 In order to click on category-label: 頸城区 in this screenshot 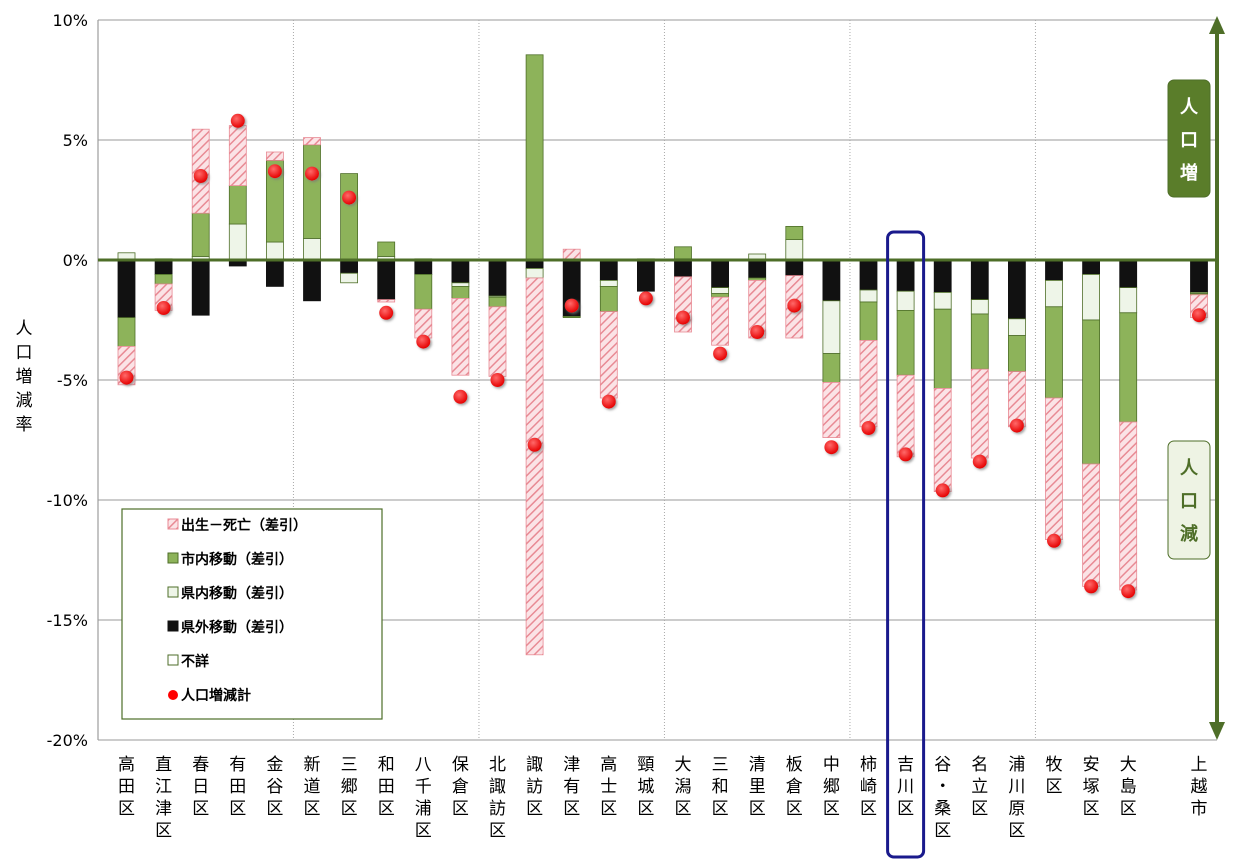, I will do `click(645, 787)`.